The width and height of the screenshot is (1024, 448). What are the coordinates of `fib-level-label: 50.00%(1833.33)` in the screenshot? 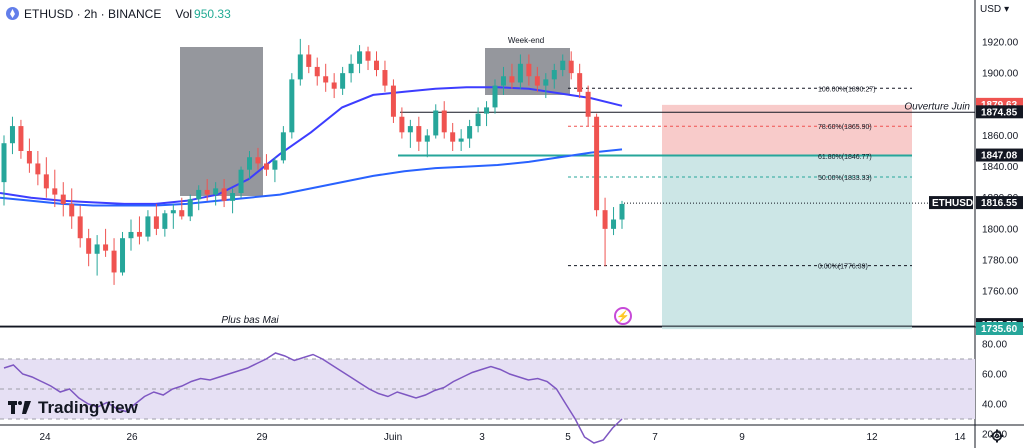 It's located at (845, 178).